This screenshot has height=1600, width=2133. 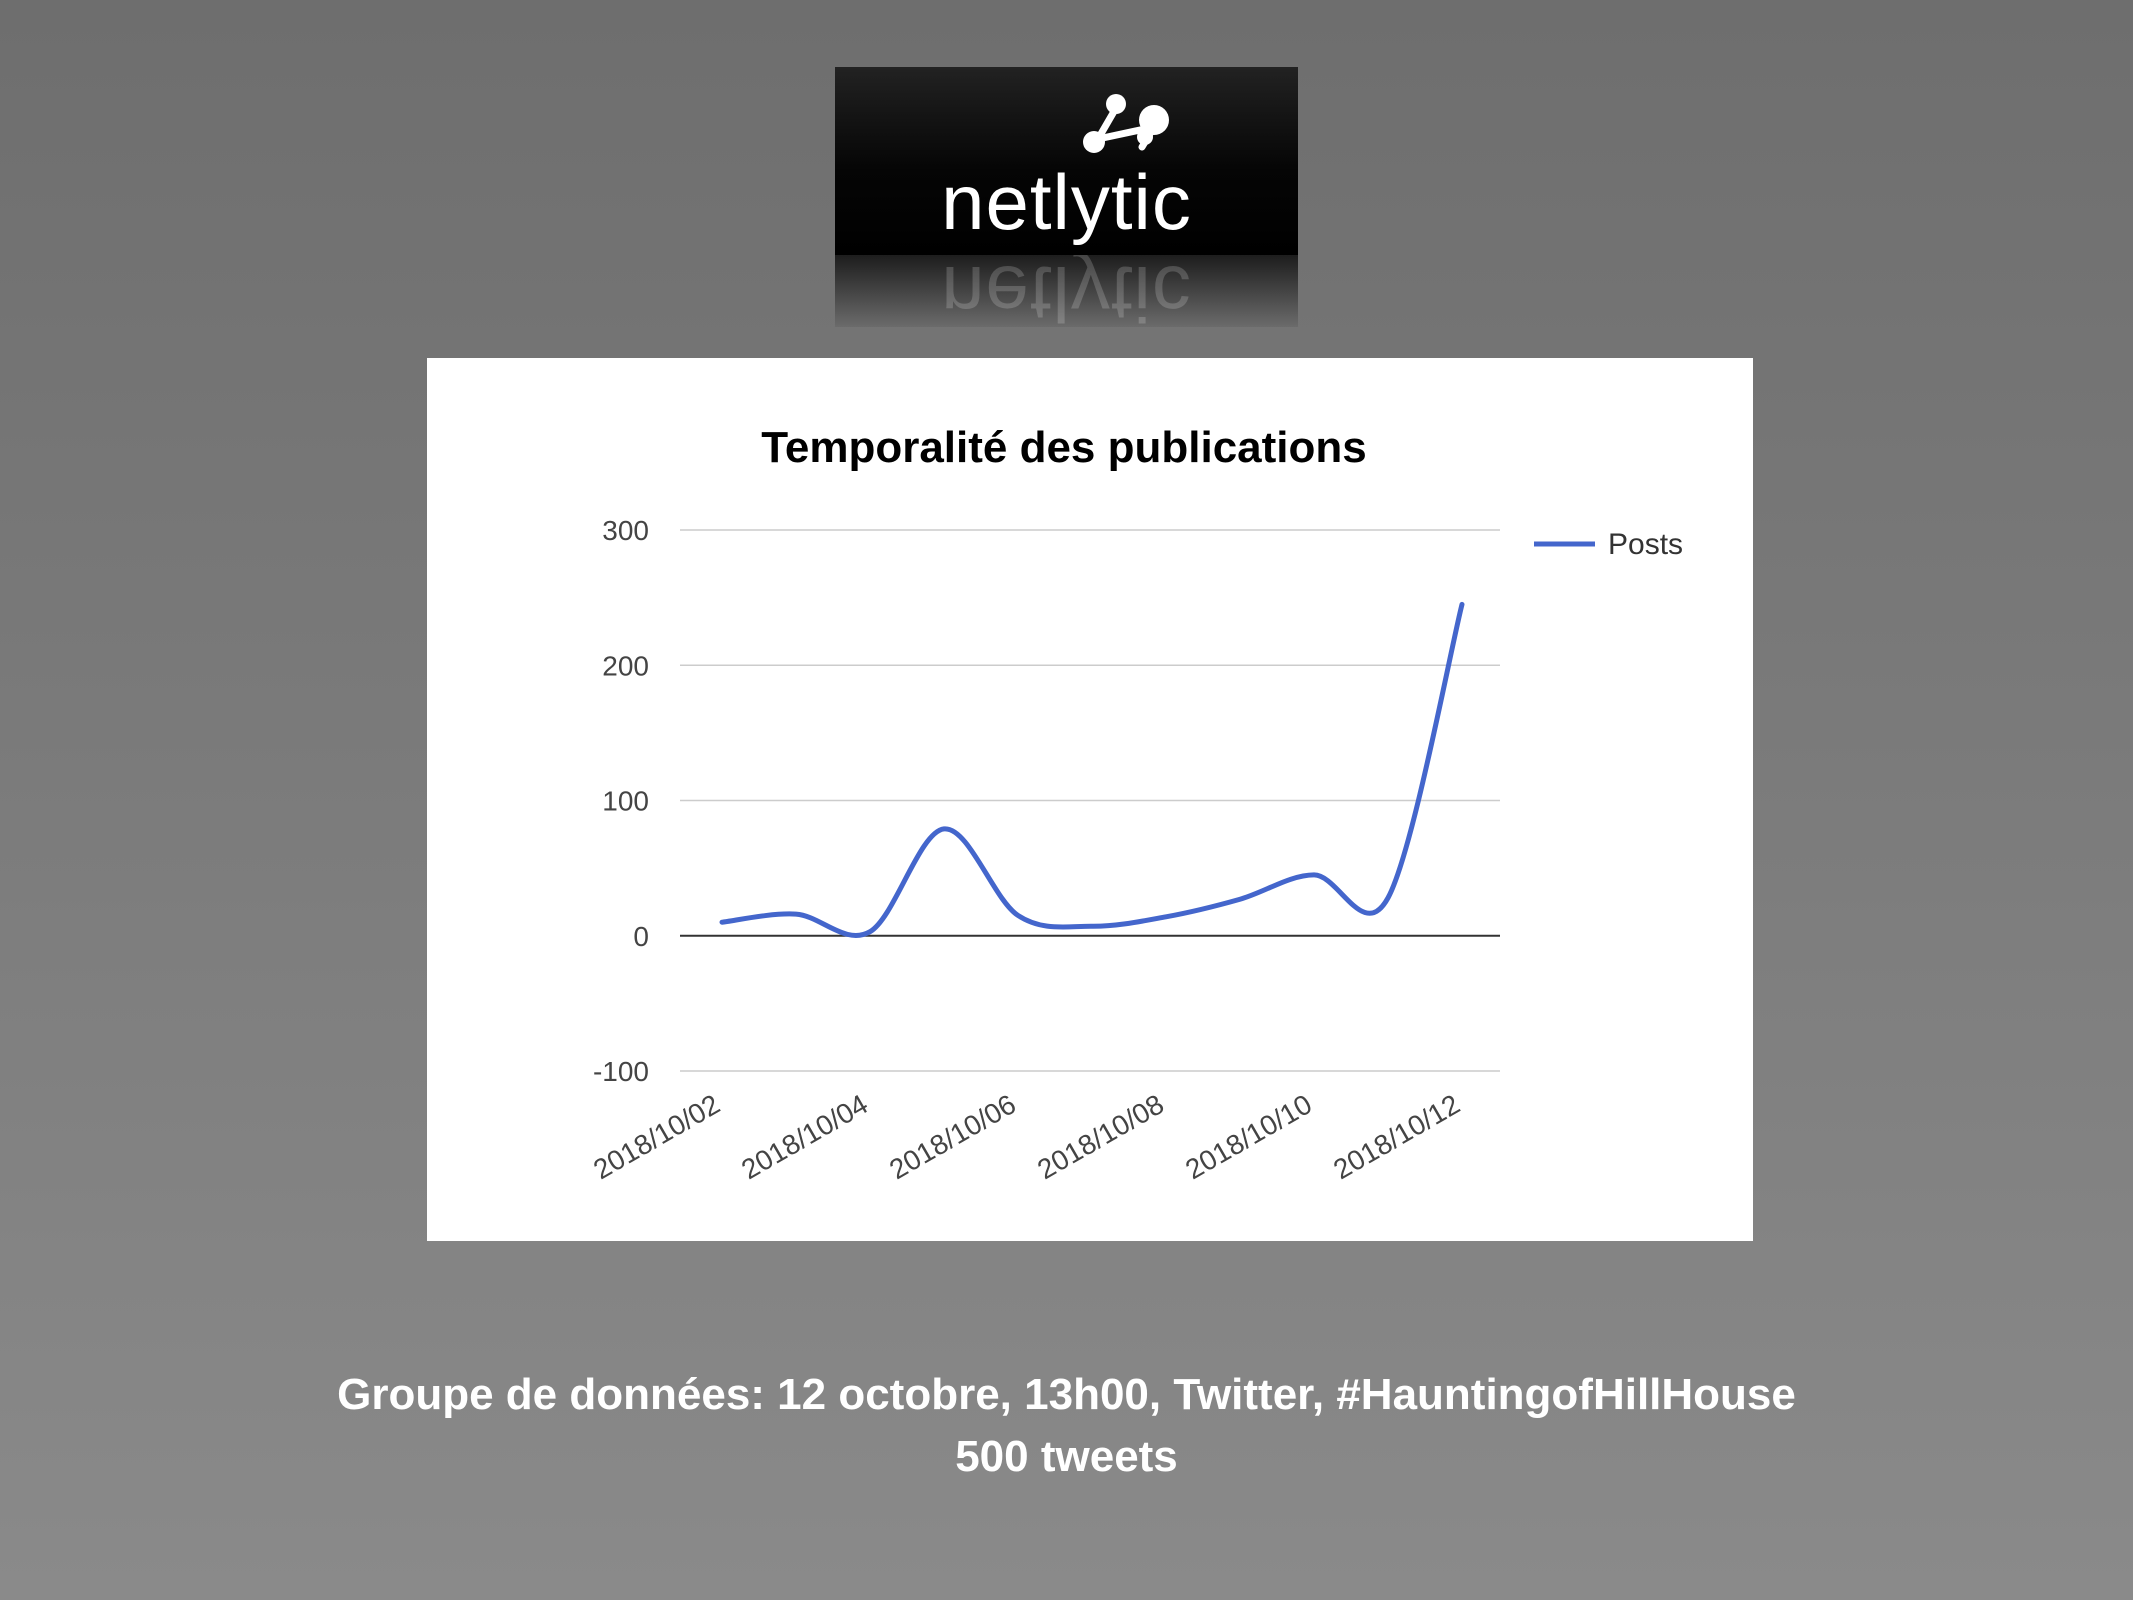 What do you see at coordinates (804, 1136) in the screenshot?
I see `x-tick-label: 2018/10/04` at bounding box center [804, 1136].